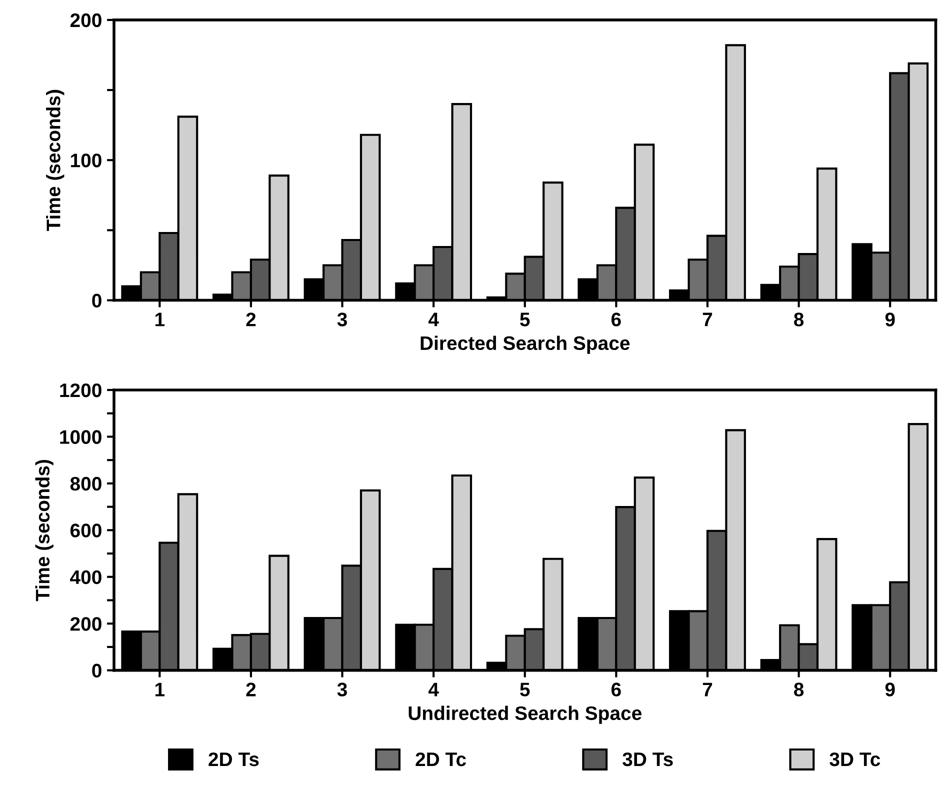  What do you see at coordinates (647, 759) in the screenshot?
I see `legend-label: 3D Ts` at bounding box center [647, 759].